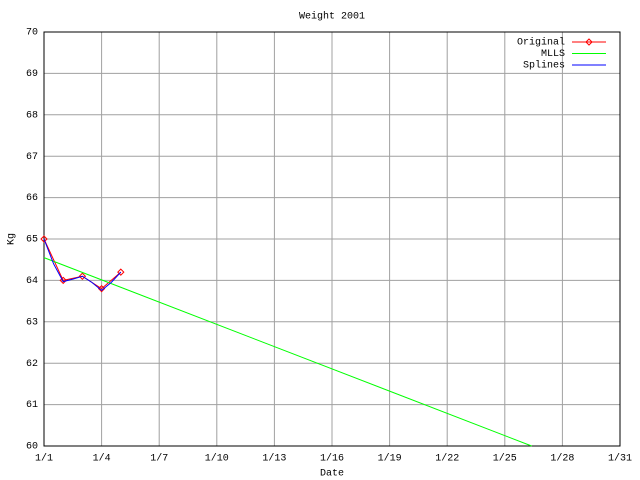 The width and height of the screenshot is (640, 480). Describe the element at coordinates (32, 281) in the screenshot. I see `y-tick-label: 64` at that location.